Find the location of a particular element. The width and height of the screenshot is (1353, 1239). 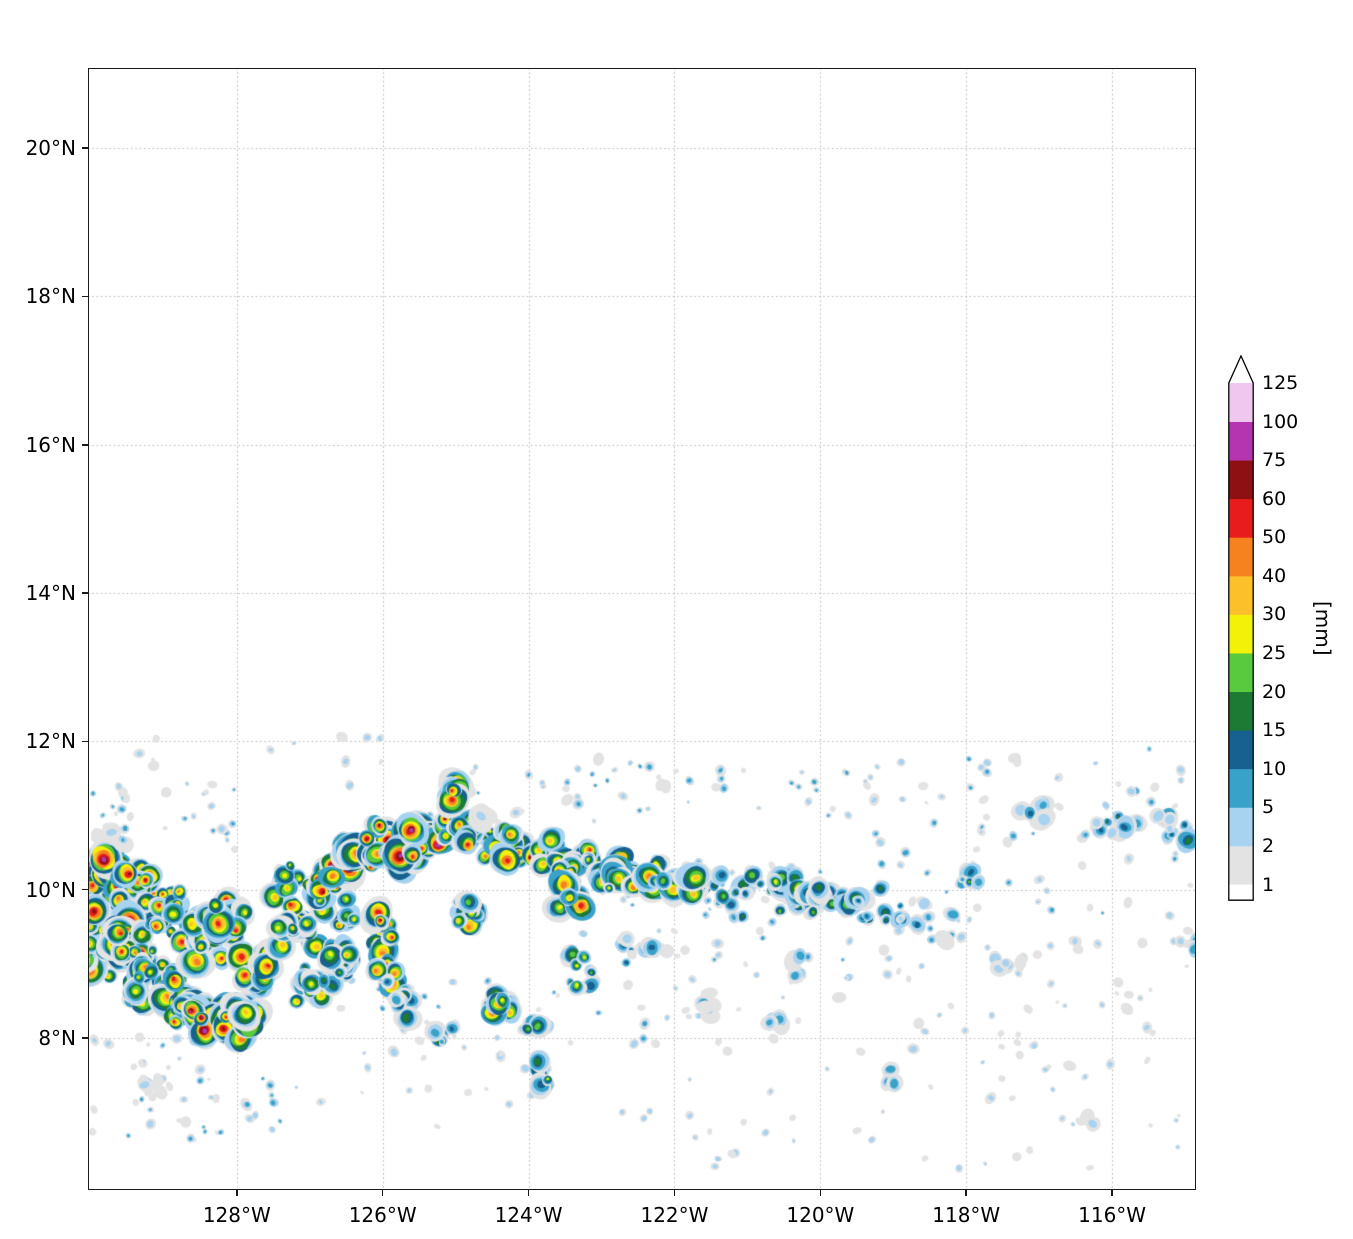

colorbar-tick-label: 1 is located at coordinates (1268, 884).